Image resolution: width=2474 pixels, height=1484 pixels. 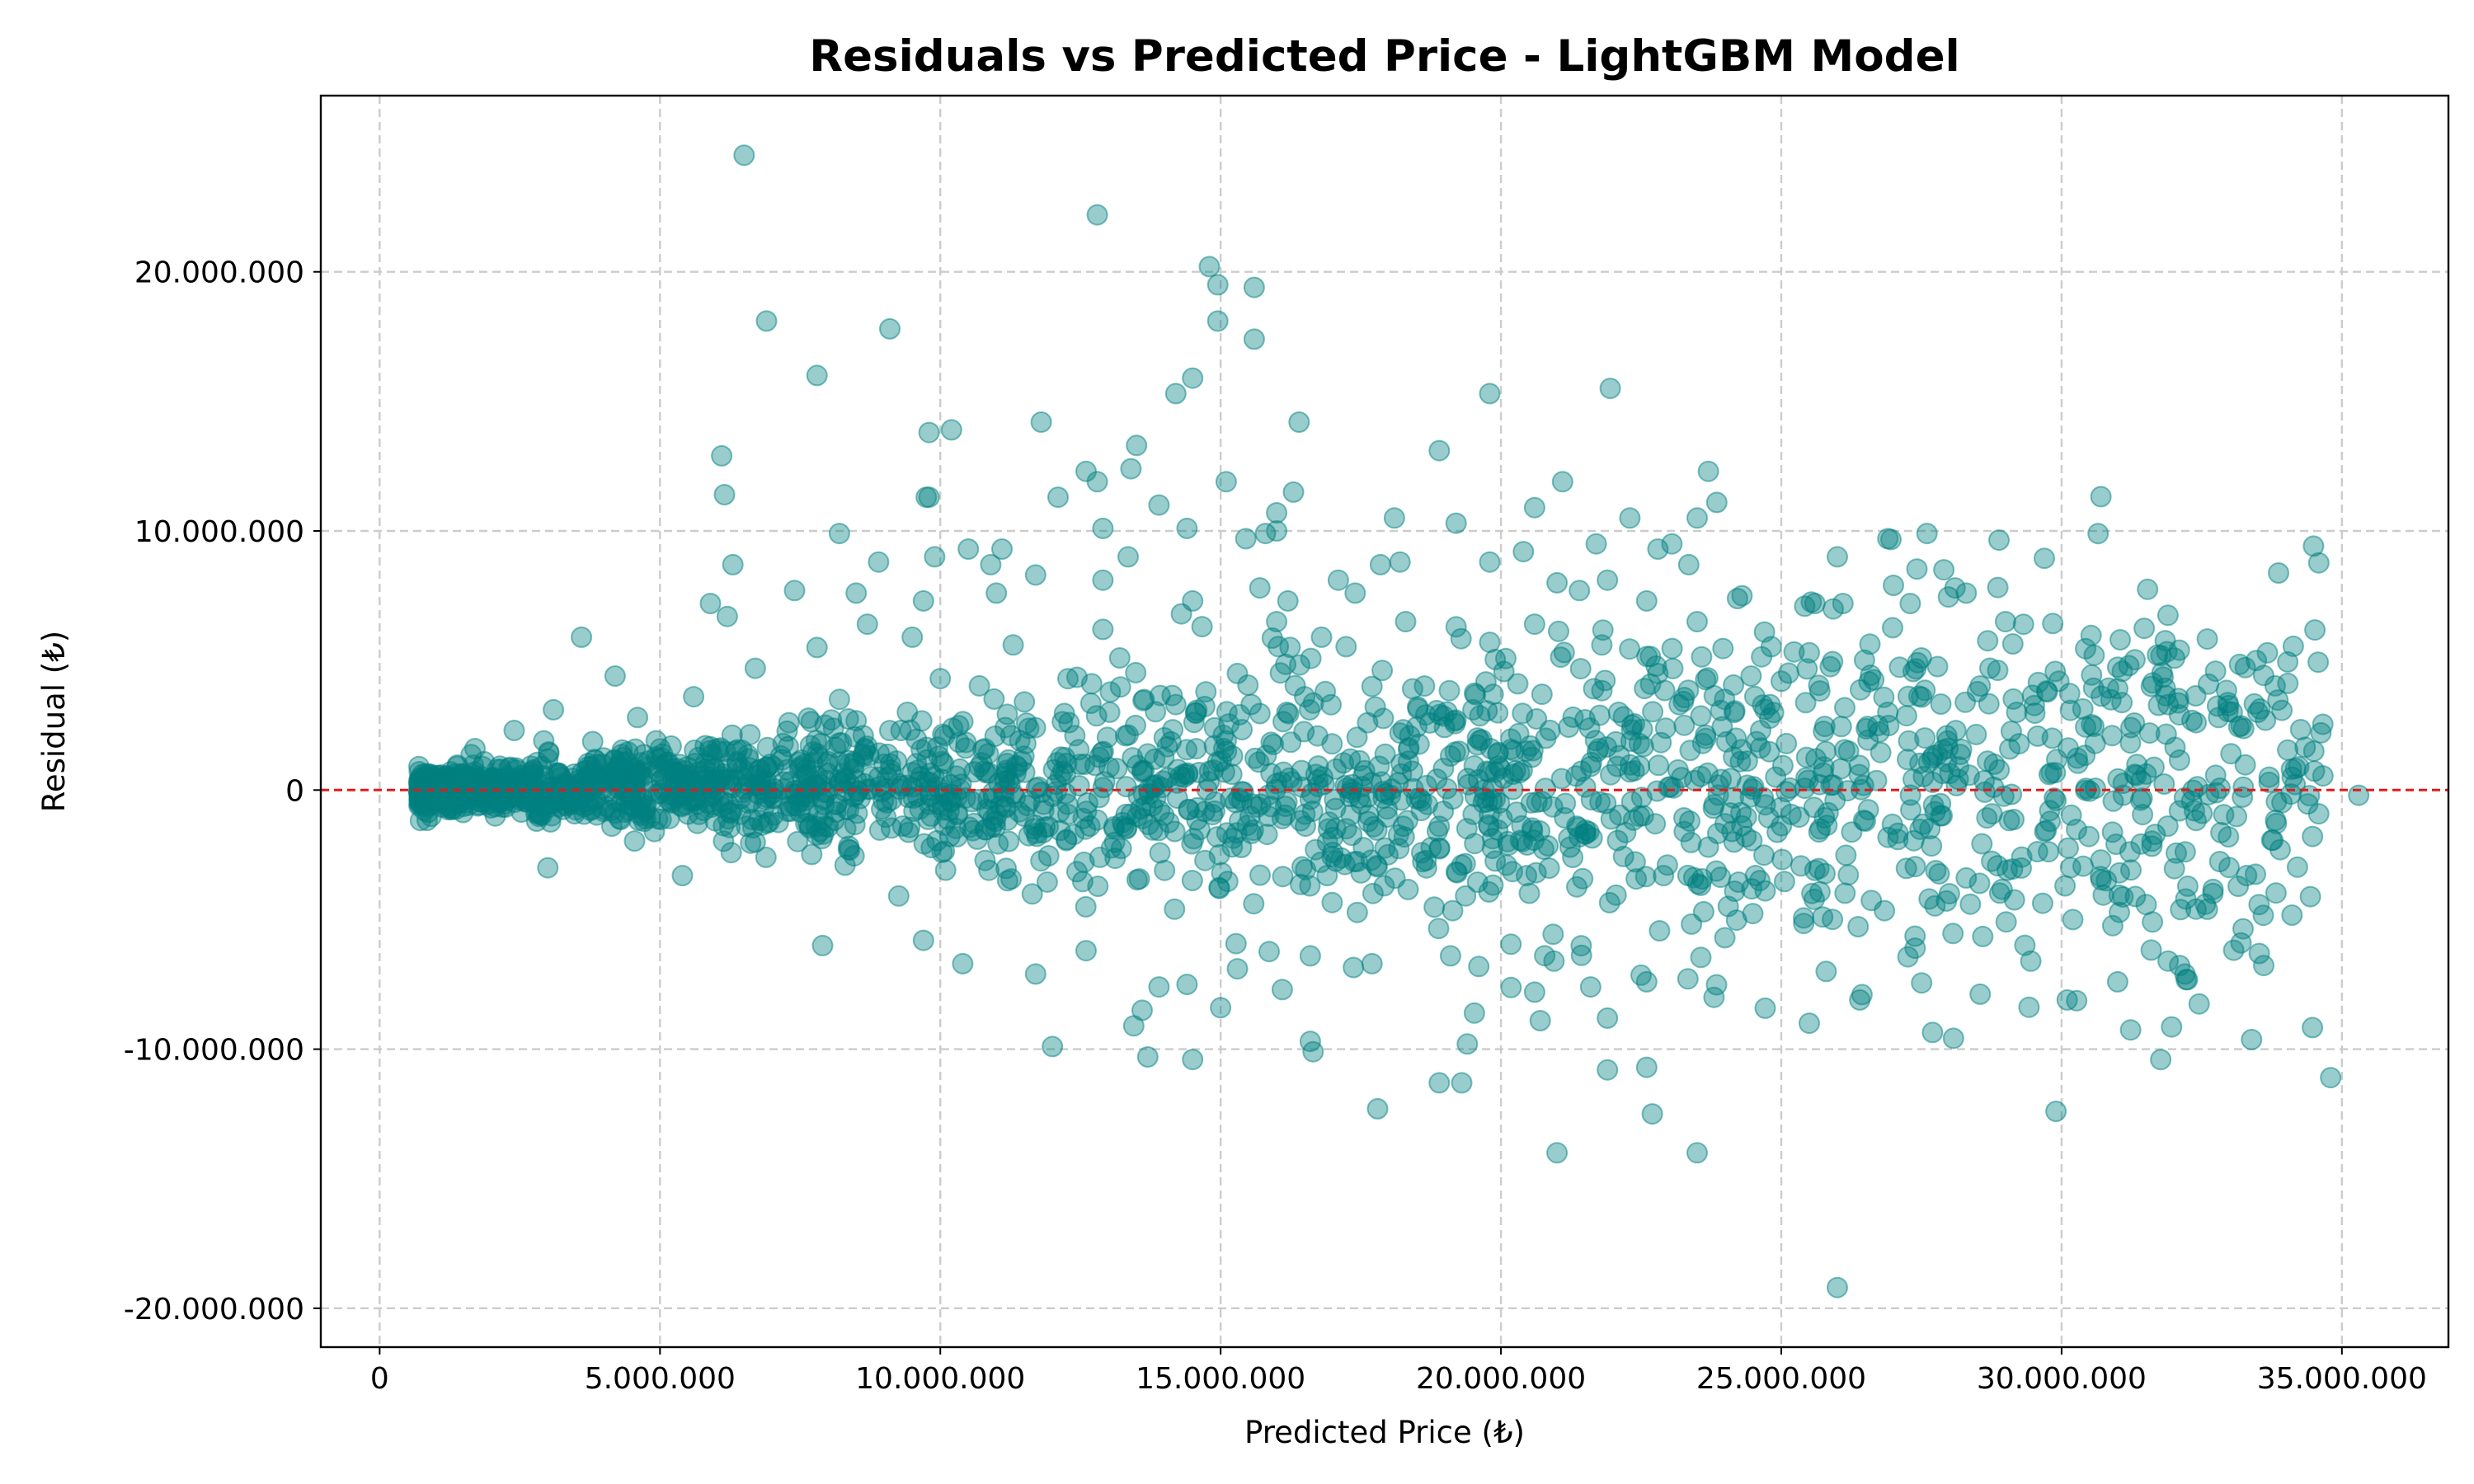 I want to click on x-axis-label: Predicted Price (₺), so click(x=1384, y=1432).